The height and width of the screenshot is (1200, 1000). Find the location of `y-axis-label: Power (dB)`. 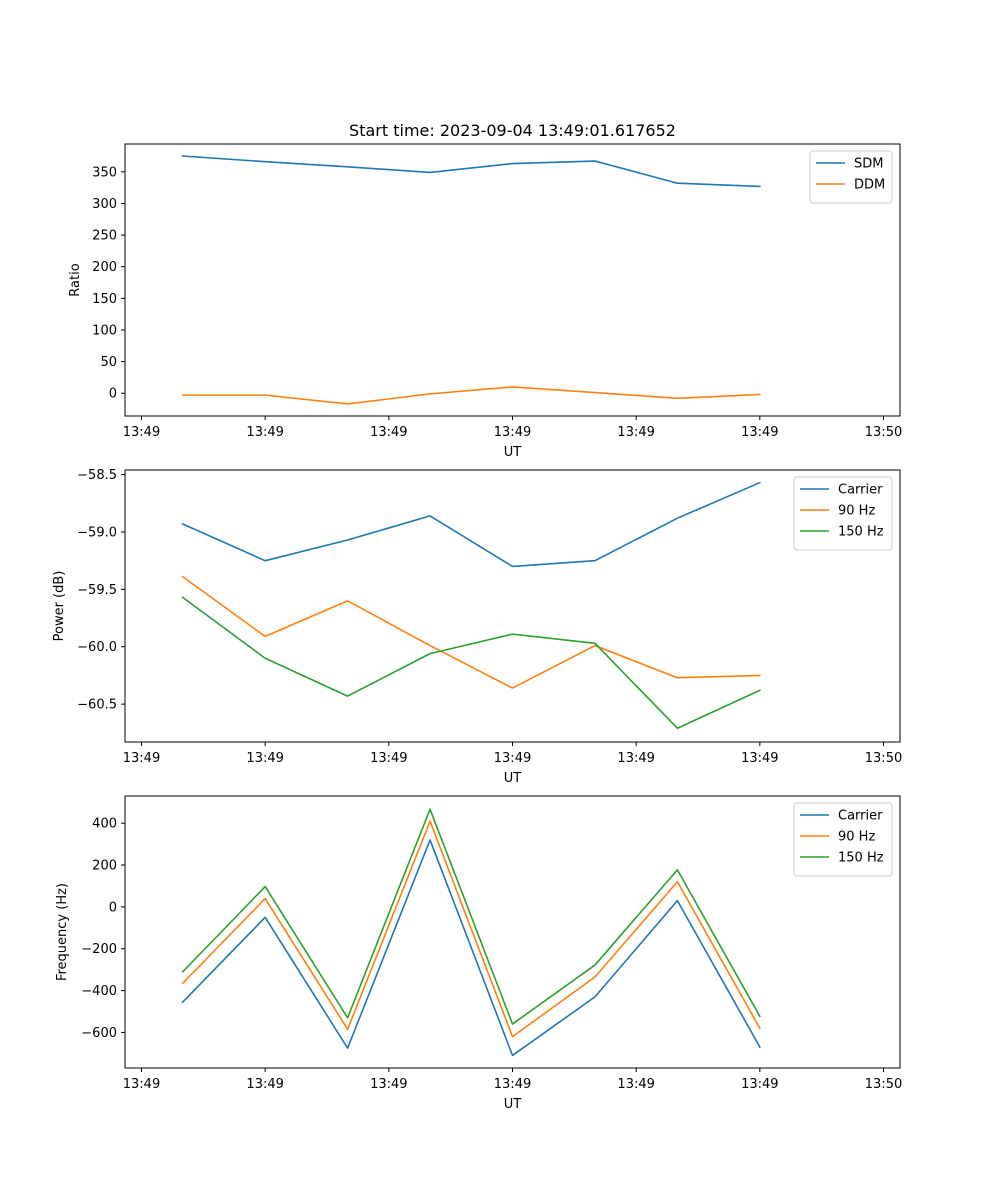

y-axis-label: Power (dB) is located at coordinates (59, 606).